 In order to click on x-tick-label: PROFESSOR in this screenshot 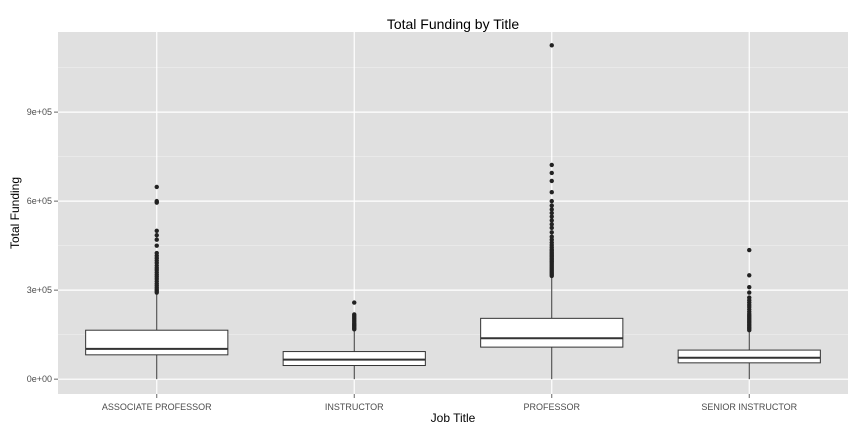, I will do `click(551, 407)`.